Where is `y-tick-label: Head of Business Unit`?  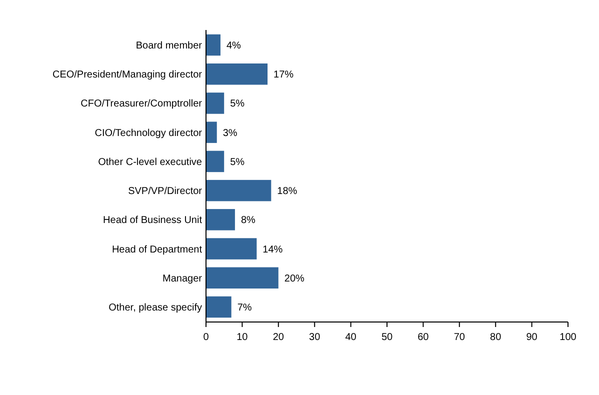 y-tick-label: Head of Business Unit is located at coordinates (152, 220).